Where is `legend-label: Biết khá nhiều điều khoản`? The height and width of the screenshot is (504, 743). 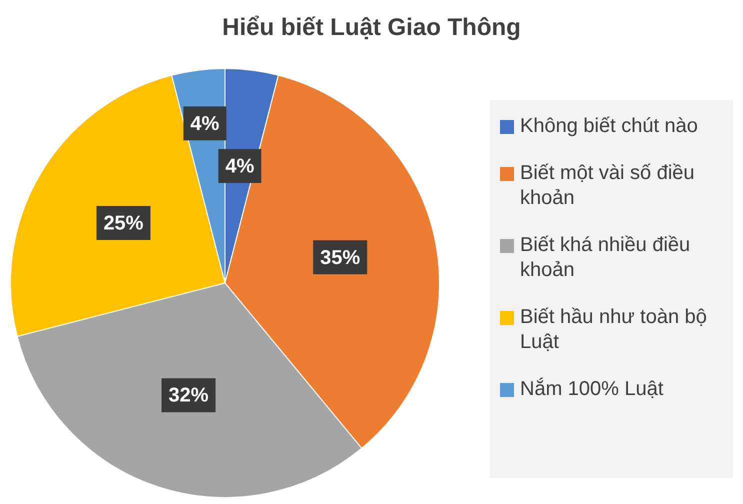
legend-label: Biết khá nhiều điều khoản is located at coordinates (606, 258).